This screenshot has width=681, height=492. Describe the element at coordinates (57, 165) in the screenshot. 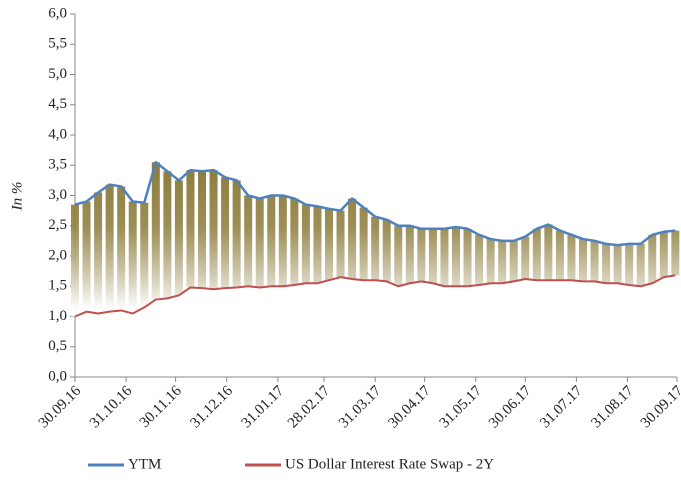

I see `y-tick-label: 3,5` at that location.